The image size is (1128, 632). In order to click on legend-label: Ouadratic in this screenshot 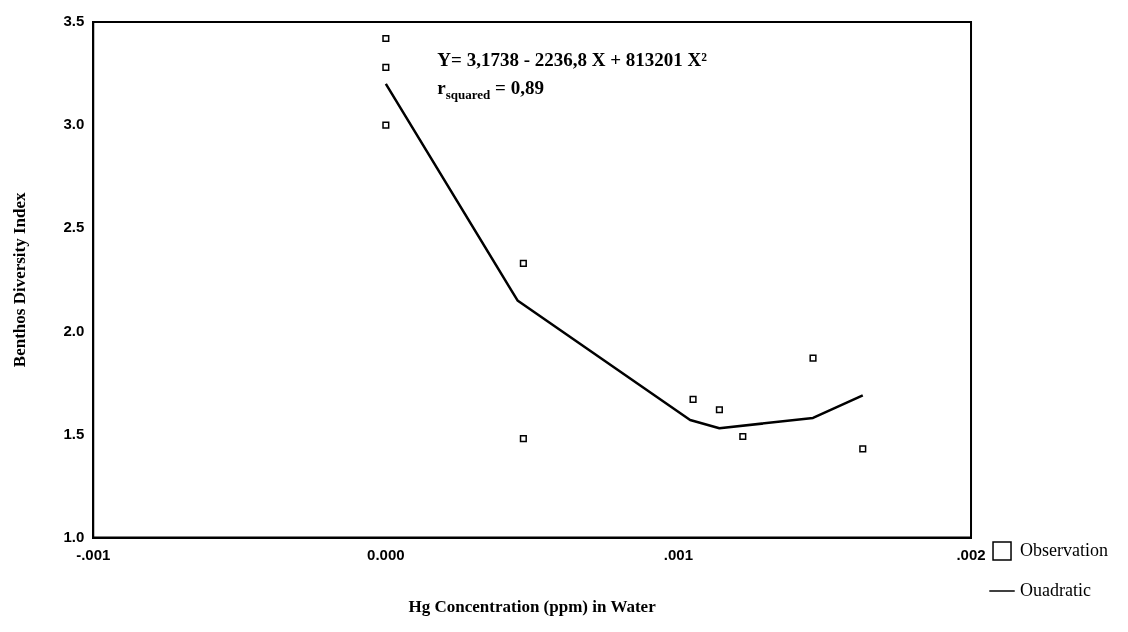, I will do `click(1055, 589)`.